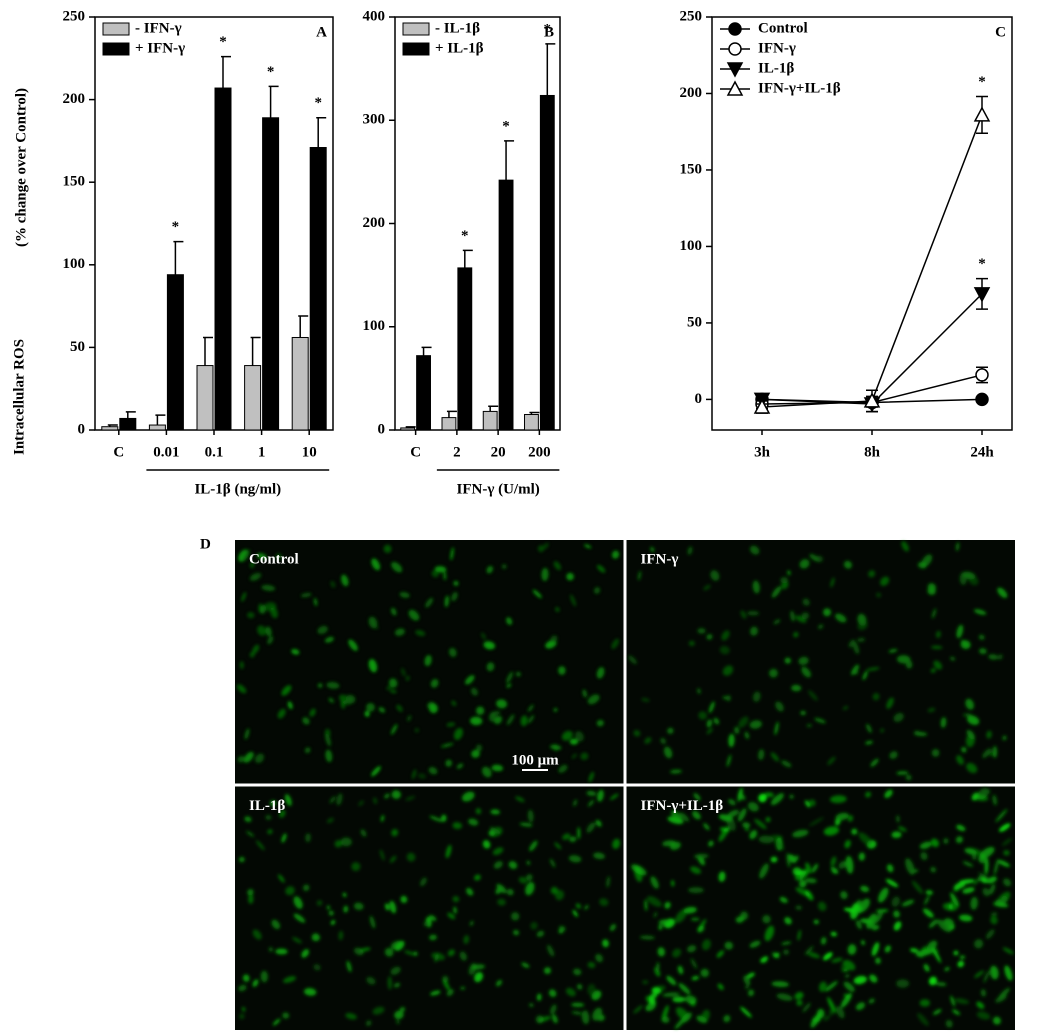 The image size is (1050, 1034). I want to click on x-tick-label: 0.1, so click(214, 452).